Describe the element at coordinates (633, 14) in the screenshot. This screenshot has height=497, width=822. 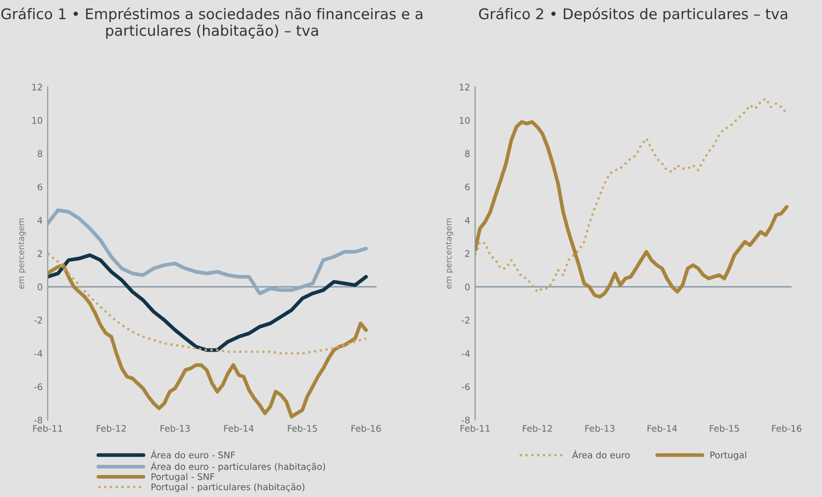
I see `chart-title: Gráfico 2 • Depósitos de particulares – tva` at that location.